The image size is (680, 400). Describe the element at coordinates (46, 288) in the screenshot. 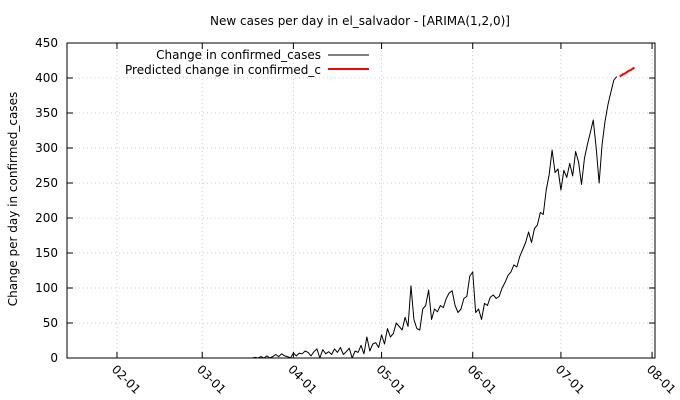

I see `y-tick-label-100: 100` at that location.